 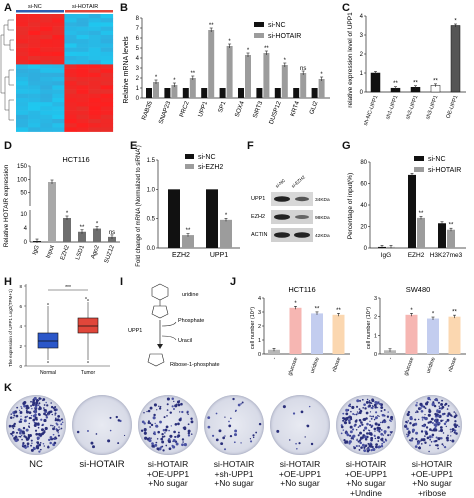 I want to click on colony-dish, so click(x=300, y=425).